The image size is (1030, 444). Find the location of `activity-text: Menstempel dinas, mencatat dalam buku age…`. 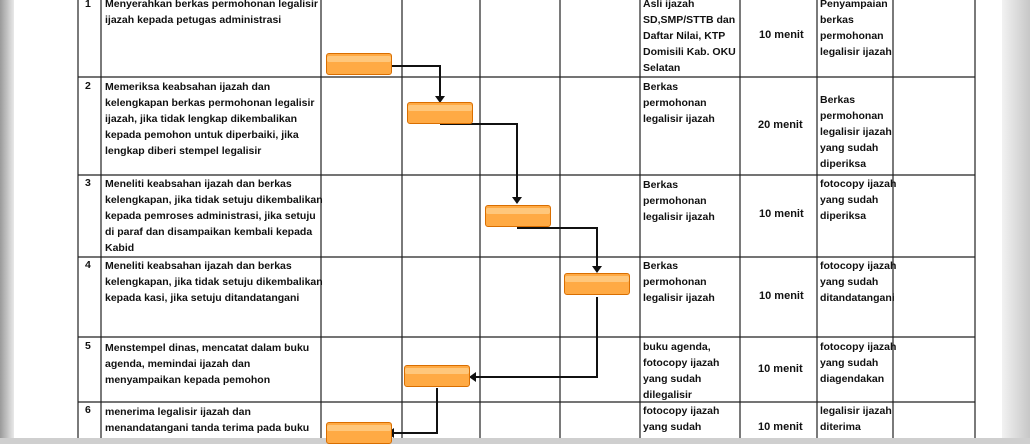

activity-text: Menstempel dinas, mencatat dalam buku age… is located at coordinates (207, 364).